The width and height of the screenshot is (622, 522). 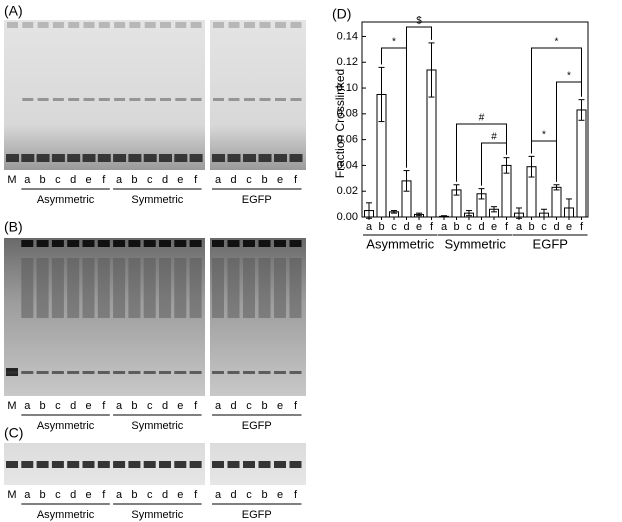 What do you see at coordinates (340, 123) in the screenshot?
I see `y-axis-title: Fraction Crosslinked` at bounding box center [340, 123].